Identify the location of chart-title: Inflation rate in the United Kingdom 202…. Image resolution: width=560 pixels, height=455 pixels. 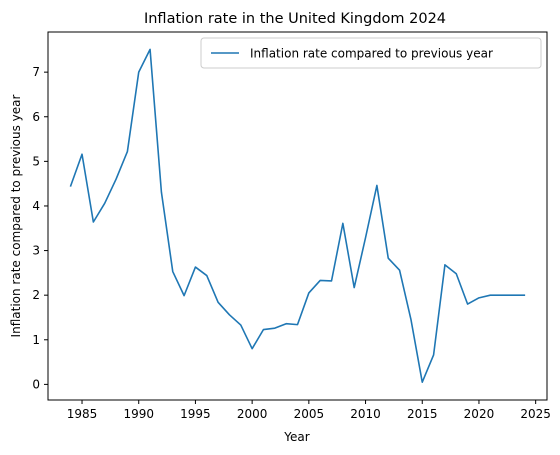
(295, 19).